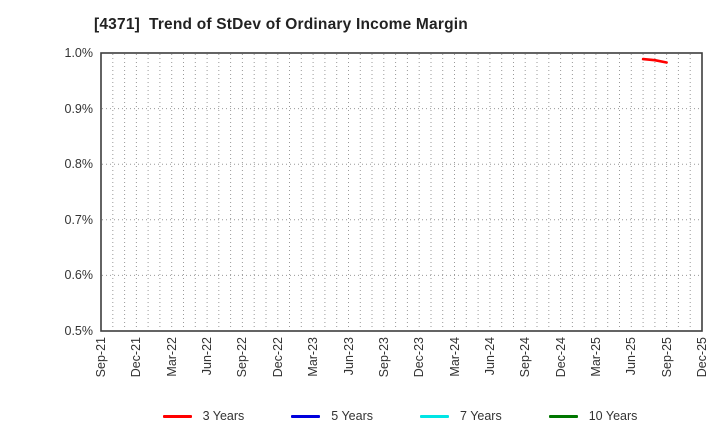  What do you see at coordinates (352, 416) in the screenshot?
I see `legend-label: 5 Years` at bounding box center [352, 416].